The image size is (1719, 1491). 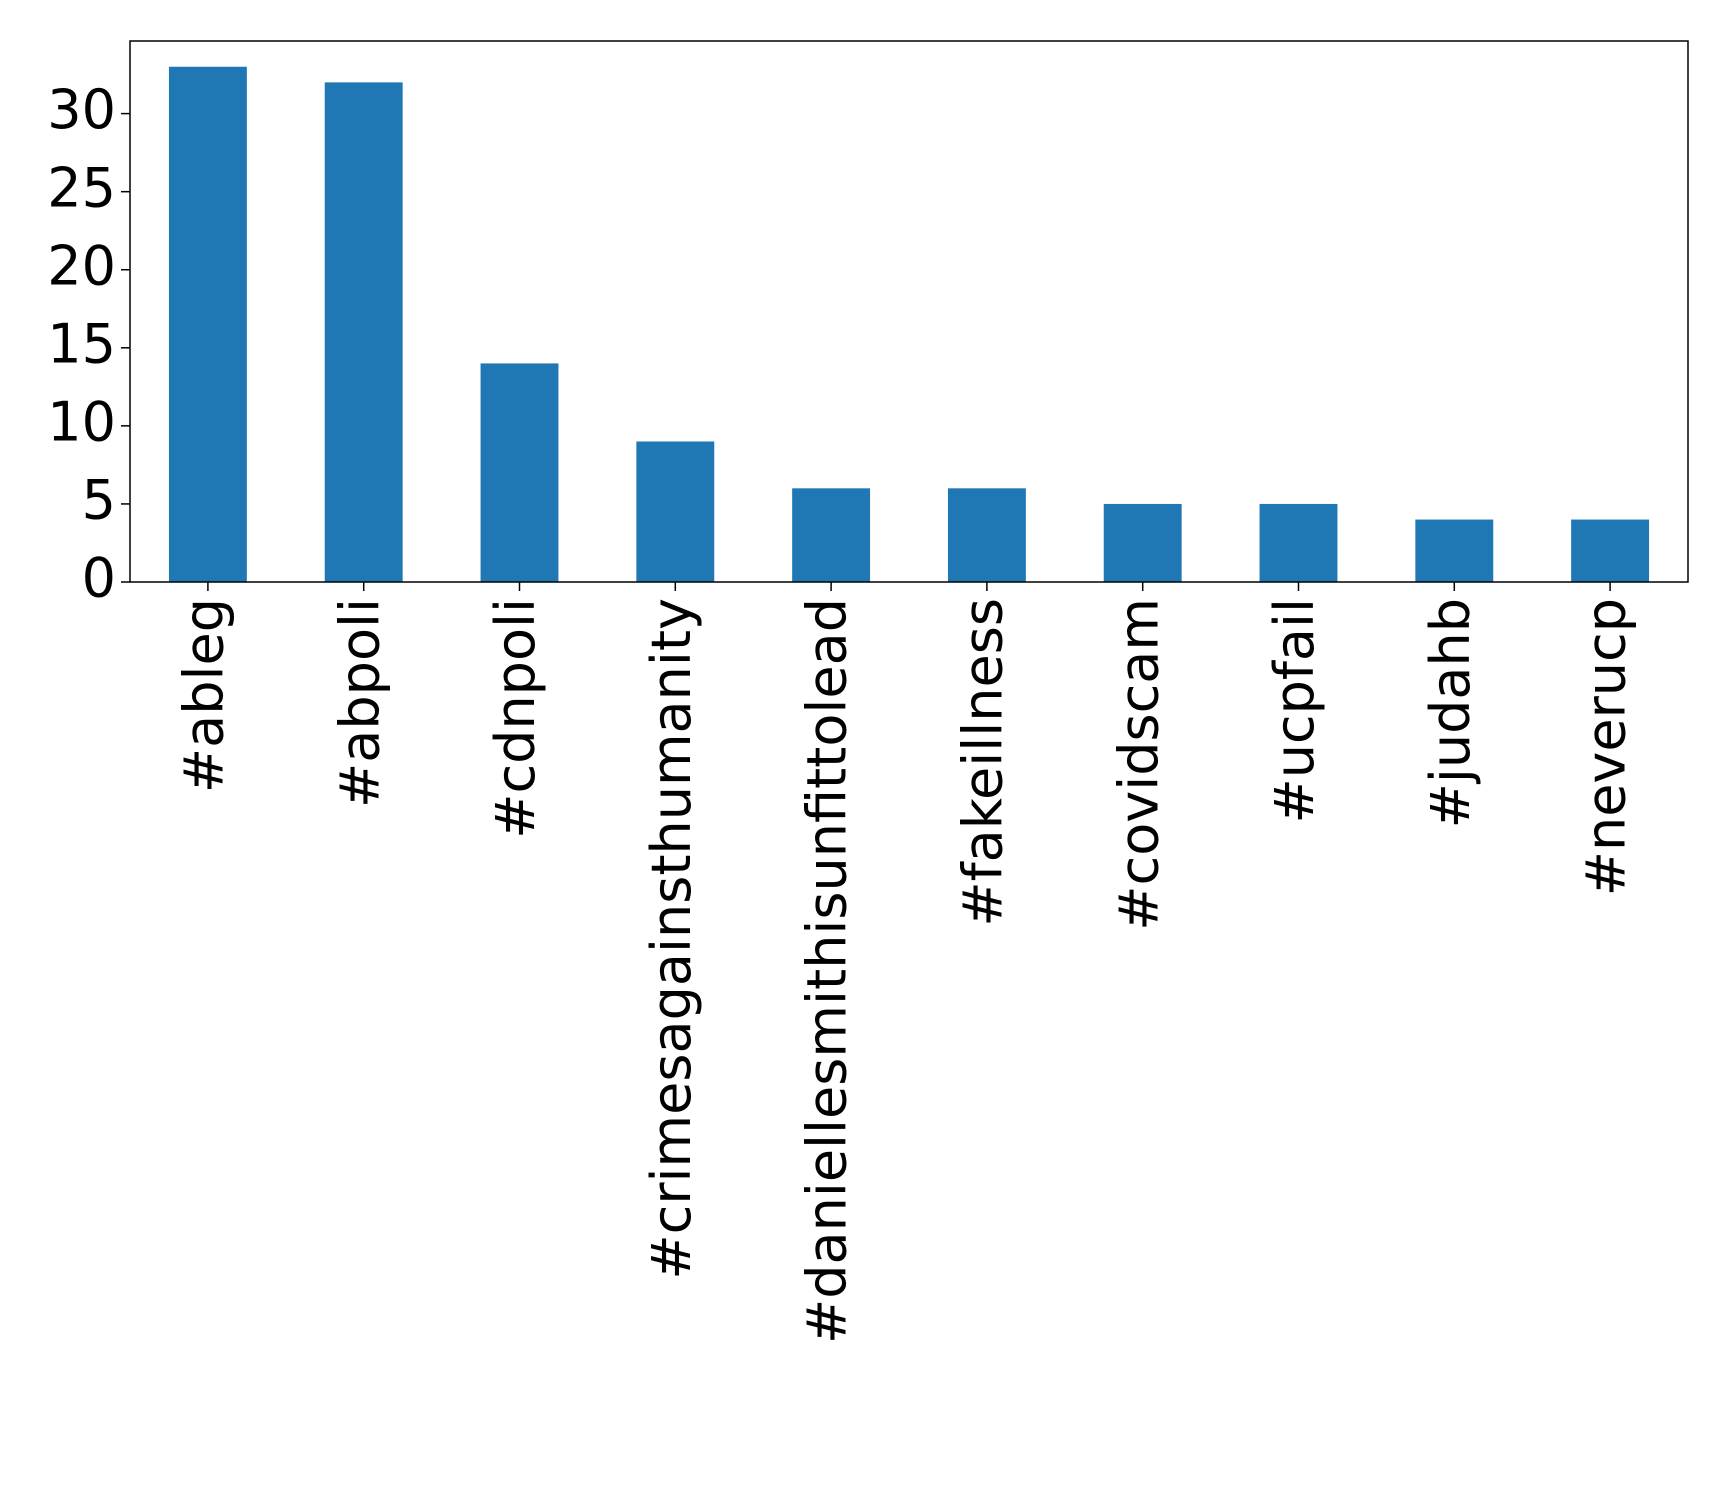 What do you see at coordinates (1294, 711) in the screenshot?
I see `x-tick-label: #ucpfail` at bounding box center [1294, 711].